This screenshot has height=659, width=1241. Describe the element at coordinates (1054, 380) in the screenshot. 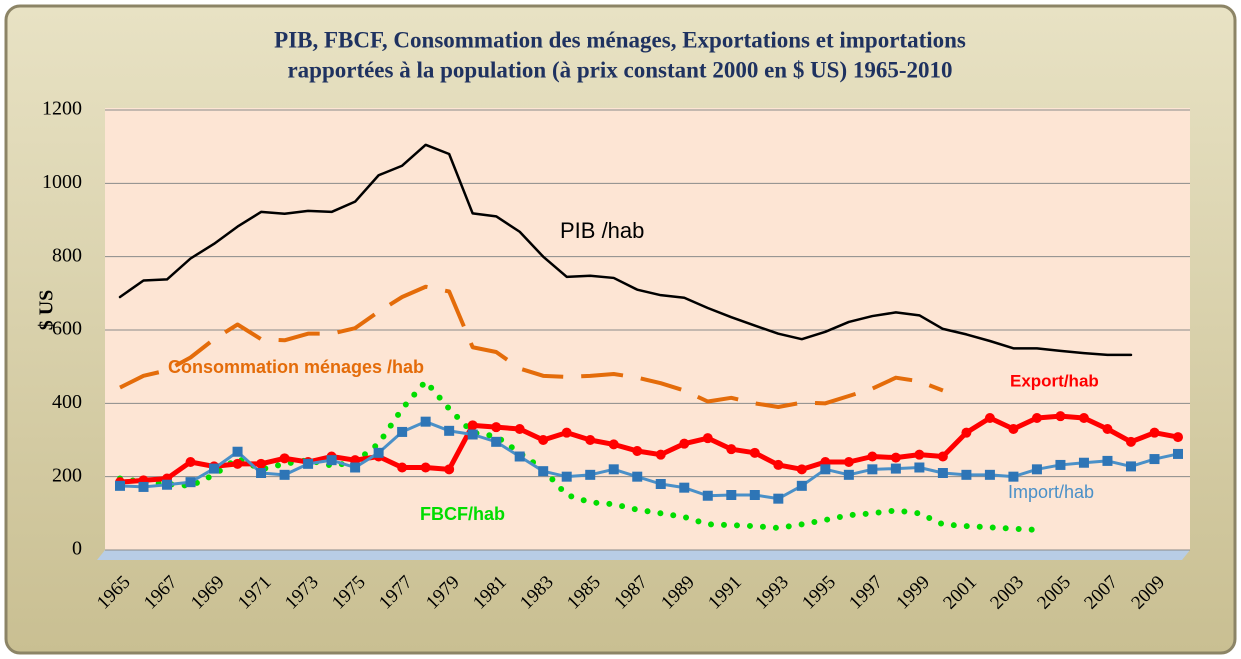

I see `series-label: Export/hab` at that location.